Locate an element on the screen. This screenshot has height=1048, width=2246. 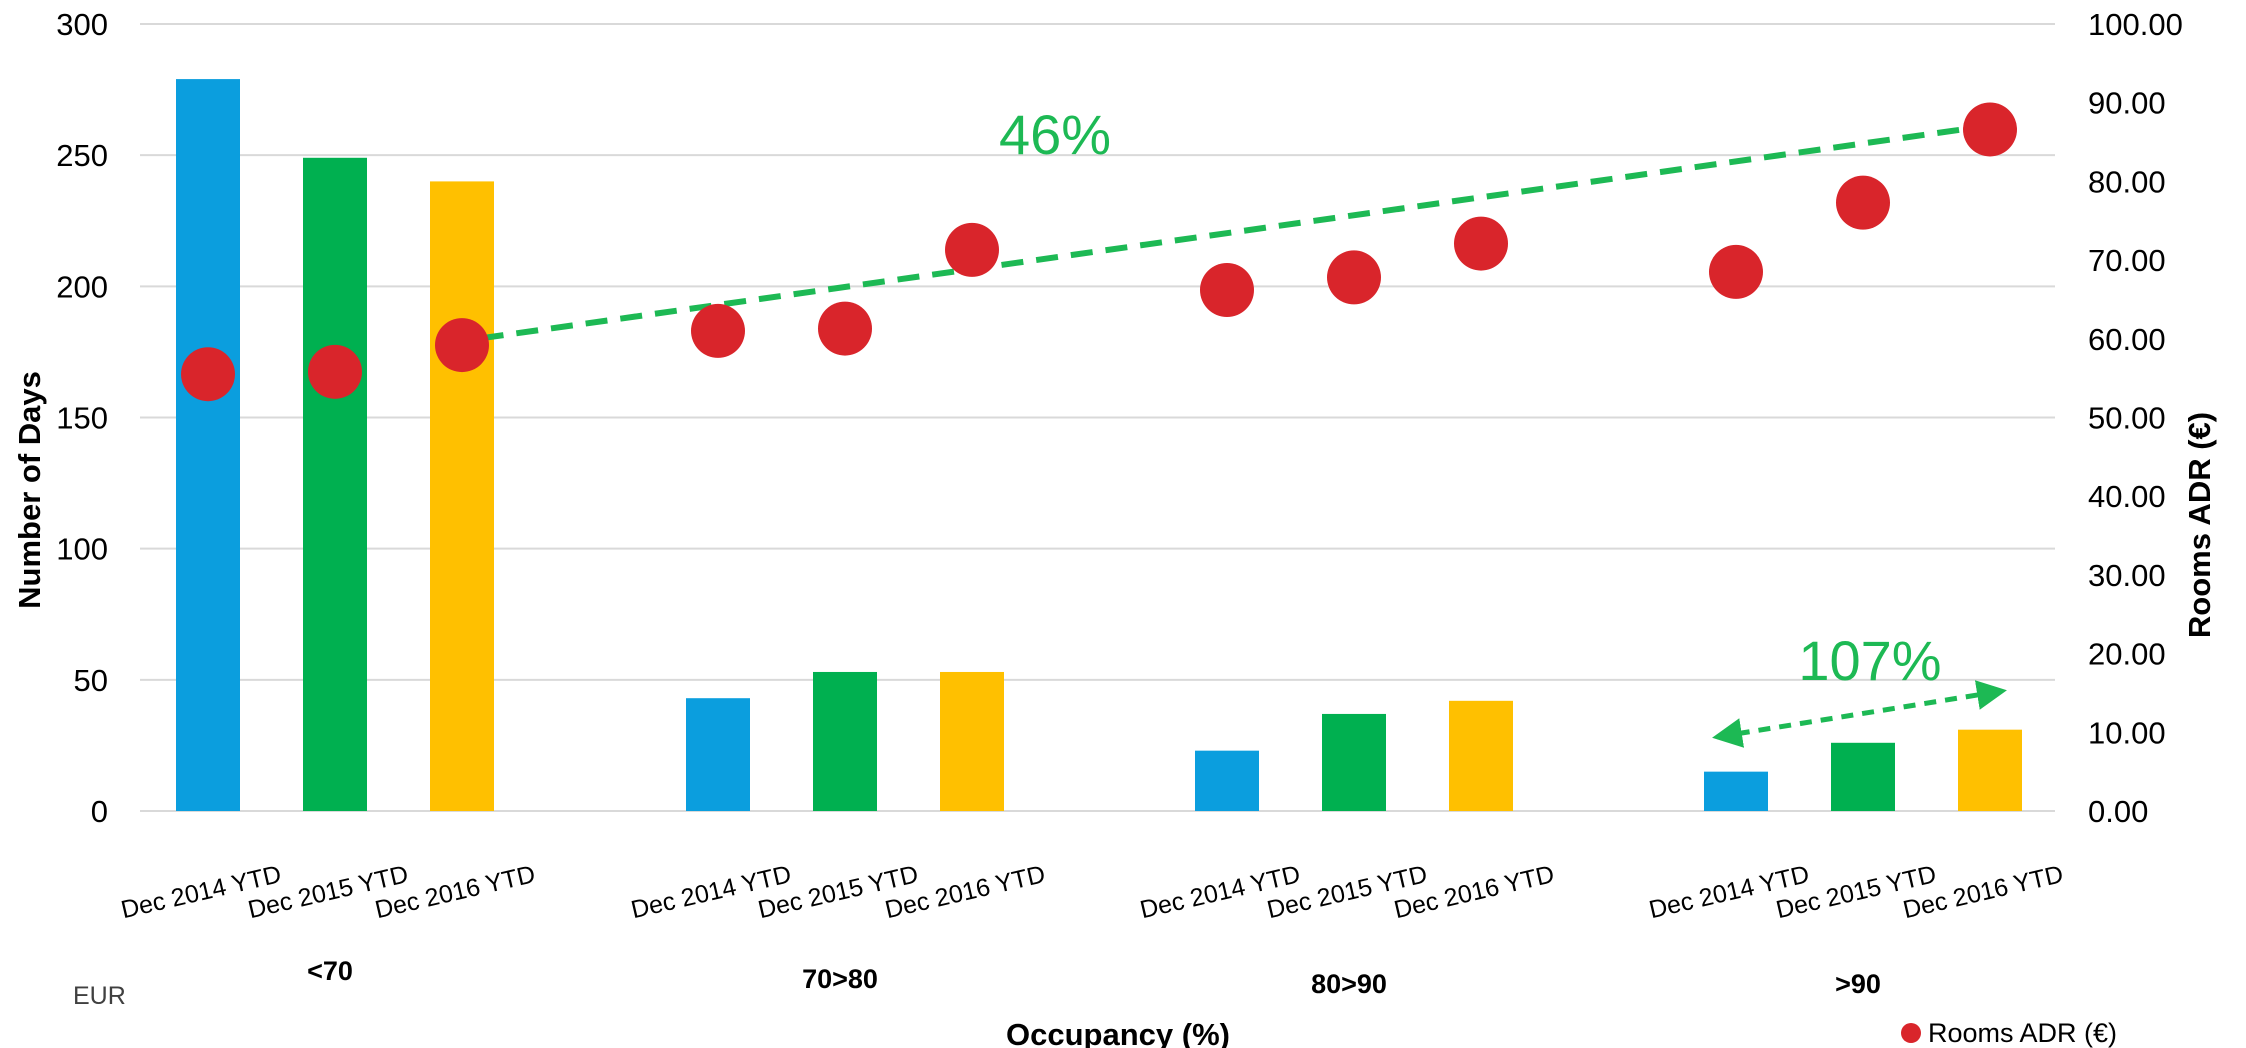
right-tick-label: 10.00 is located at coordinates (2127, 732).